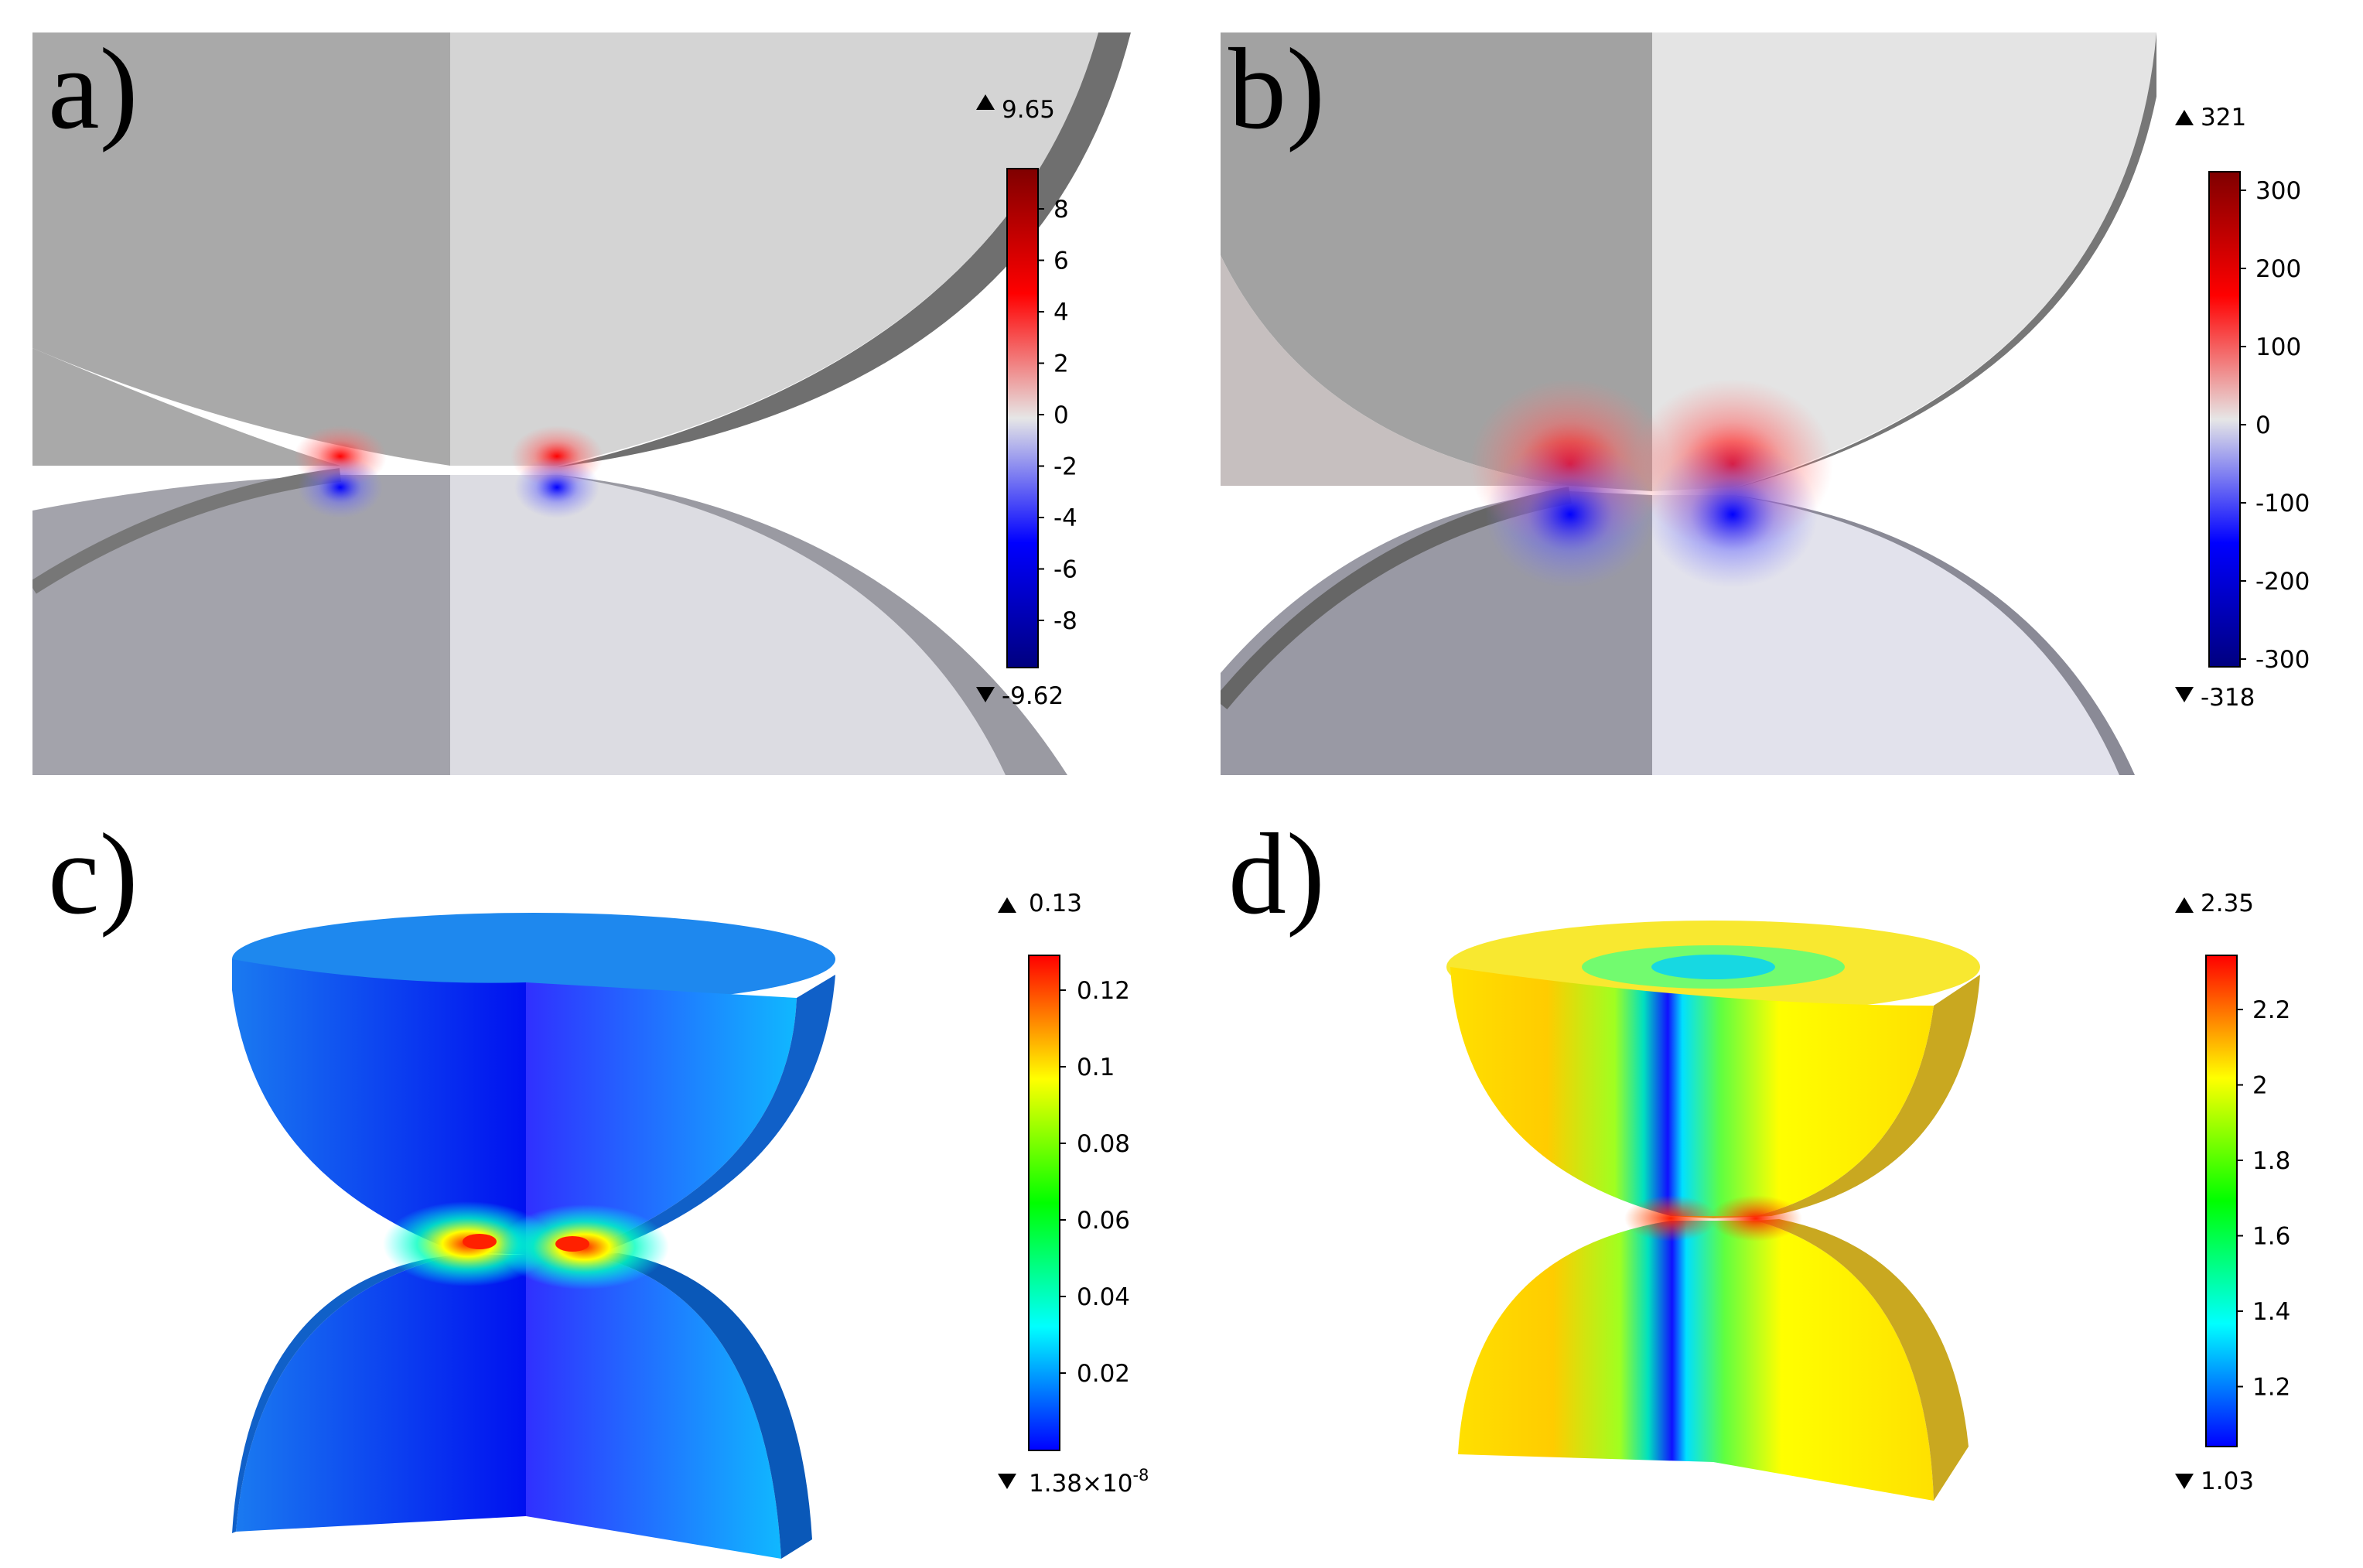 Image resolution: width=2363 pixels, height=1568 pixels. I want to click on colorbar-tick-label: -300, so click(2282, 660).